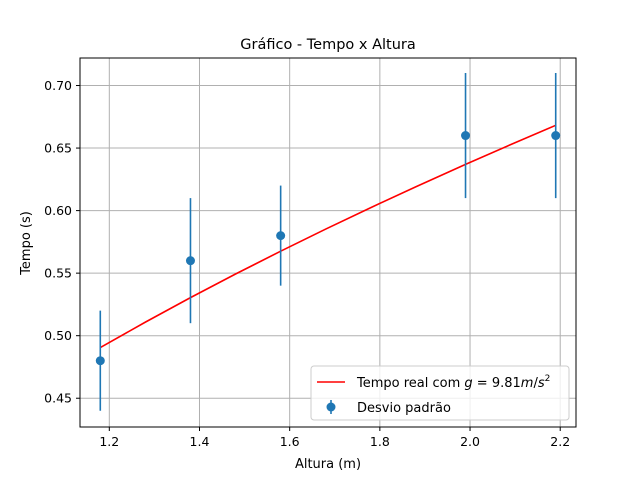 Image resolution: width=640 pixels, height=480 pixels. Describe the element at coordinates (470, 441) in the screenshot. I see `x-tick-label: 2.0` at that location.